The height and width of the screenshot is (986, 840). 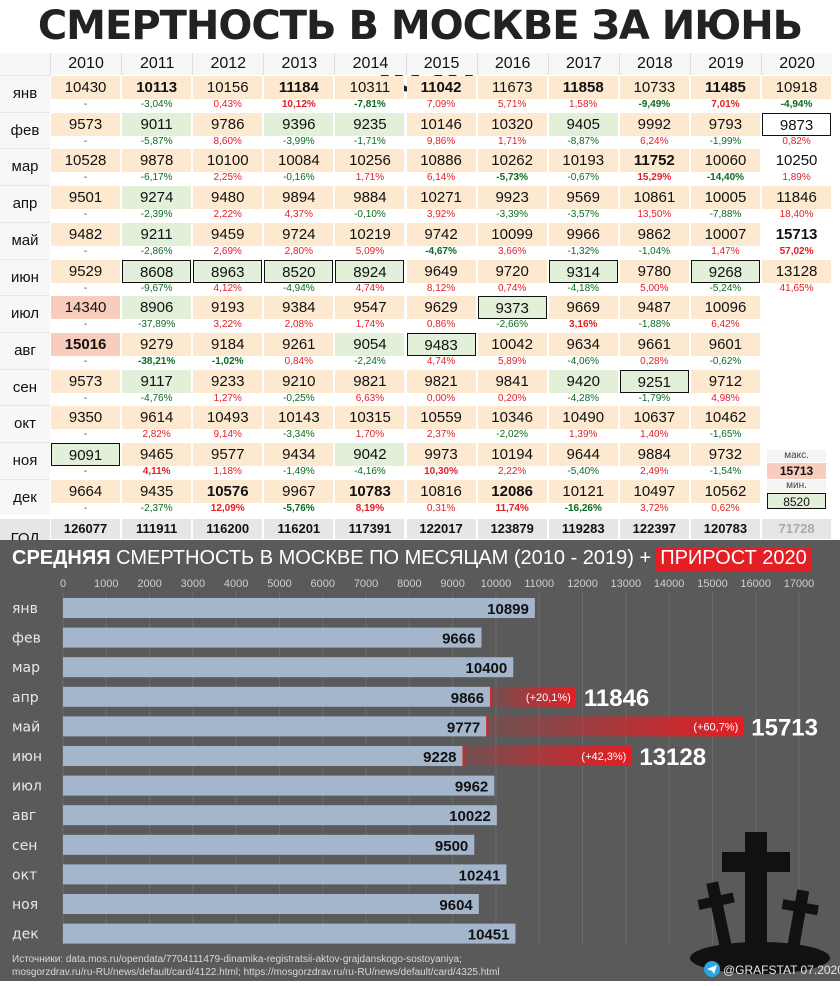 I want to click on value-cell: 9459, so click(x=228, y=234).